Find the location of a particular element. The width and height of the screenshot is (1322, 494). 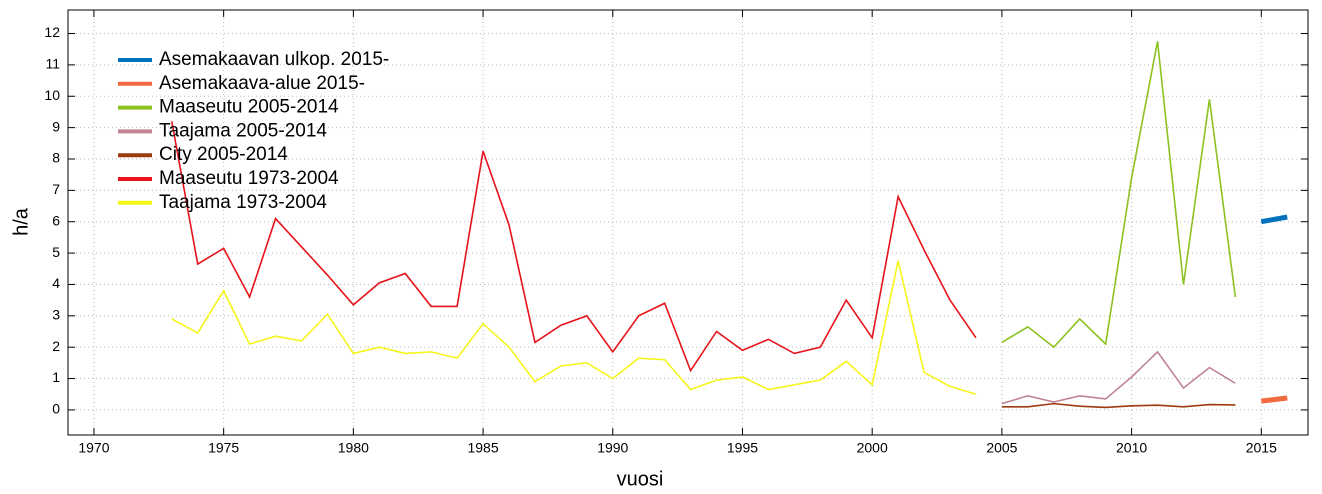

legend-label: Asemakaavan ulkop. 2015- is located at coordinates (274, 59).